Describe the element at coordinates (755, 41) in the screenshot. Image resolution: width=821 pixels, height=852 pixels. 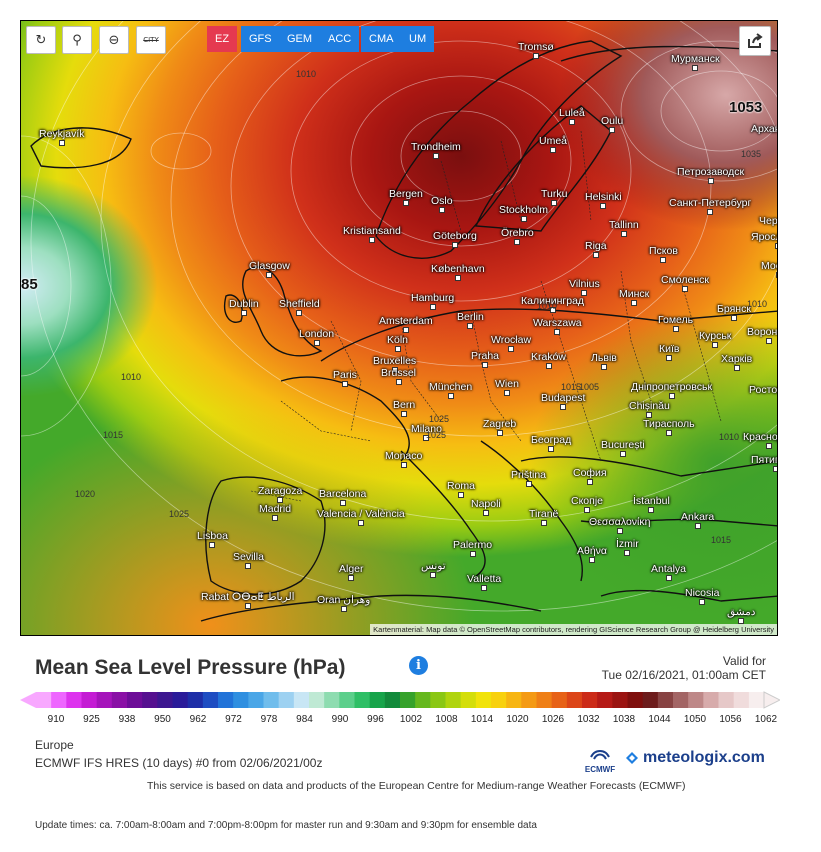
I see `share-icon` at that location.